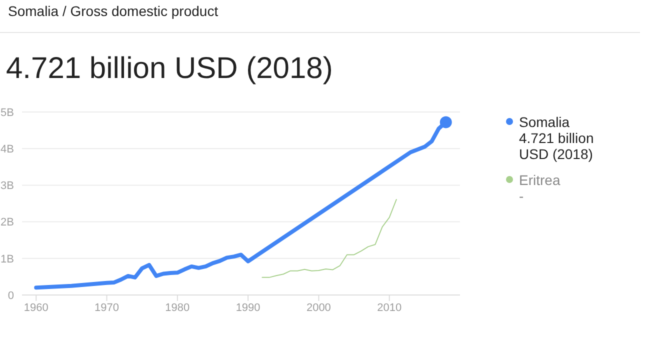 The image size is (648, 343). I want to click on x-tick-label: 2000, so click(318, 308).